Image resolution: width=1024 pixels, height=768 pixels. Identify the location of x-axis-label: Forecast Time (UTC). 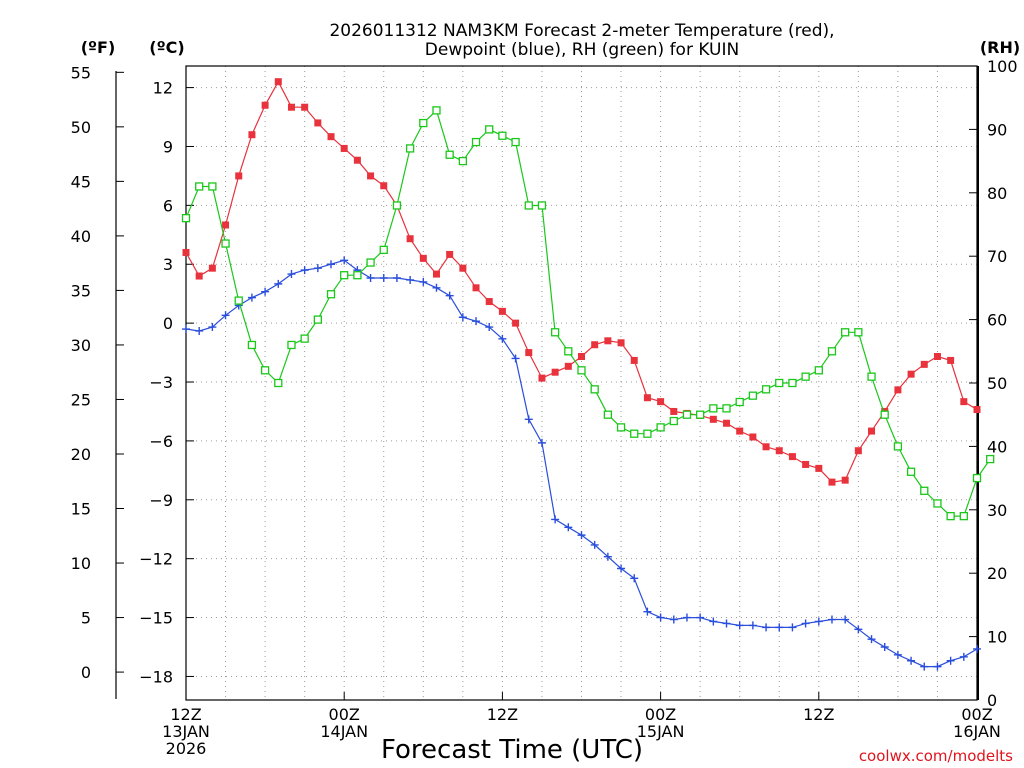
(512, 750).